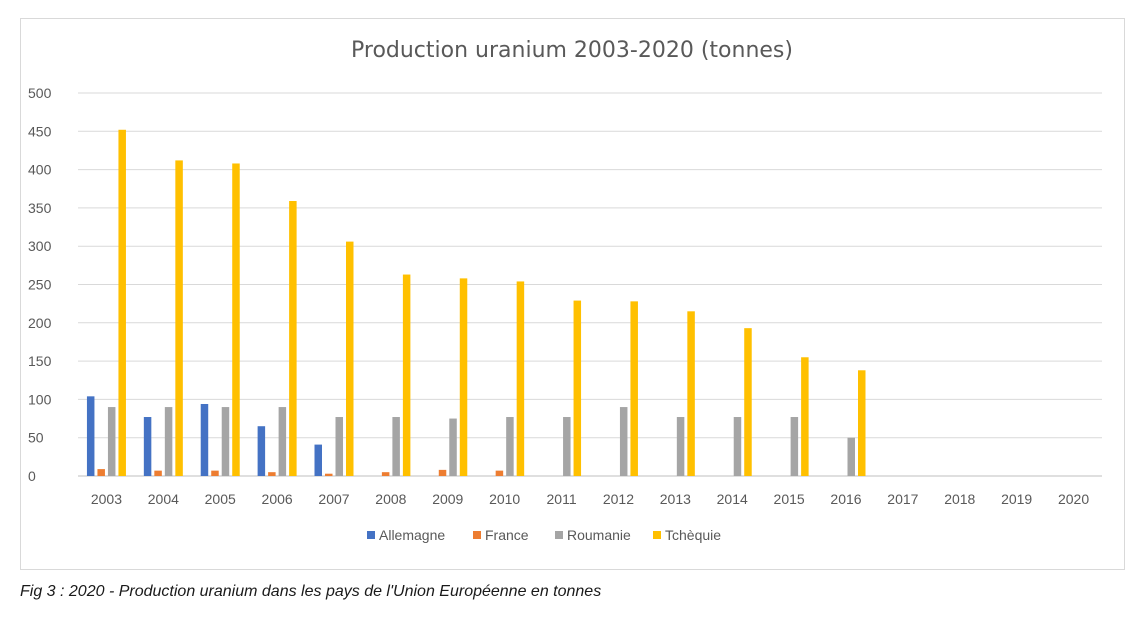 Image resolution: width=1144 pixels, height=625 pixels. What do you see at coordinates (693, 535) in the screenshot?
I see `legend-label: Tchèquie` at bounding box center [693, 535].